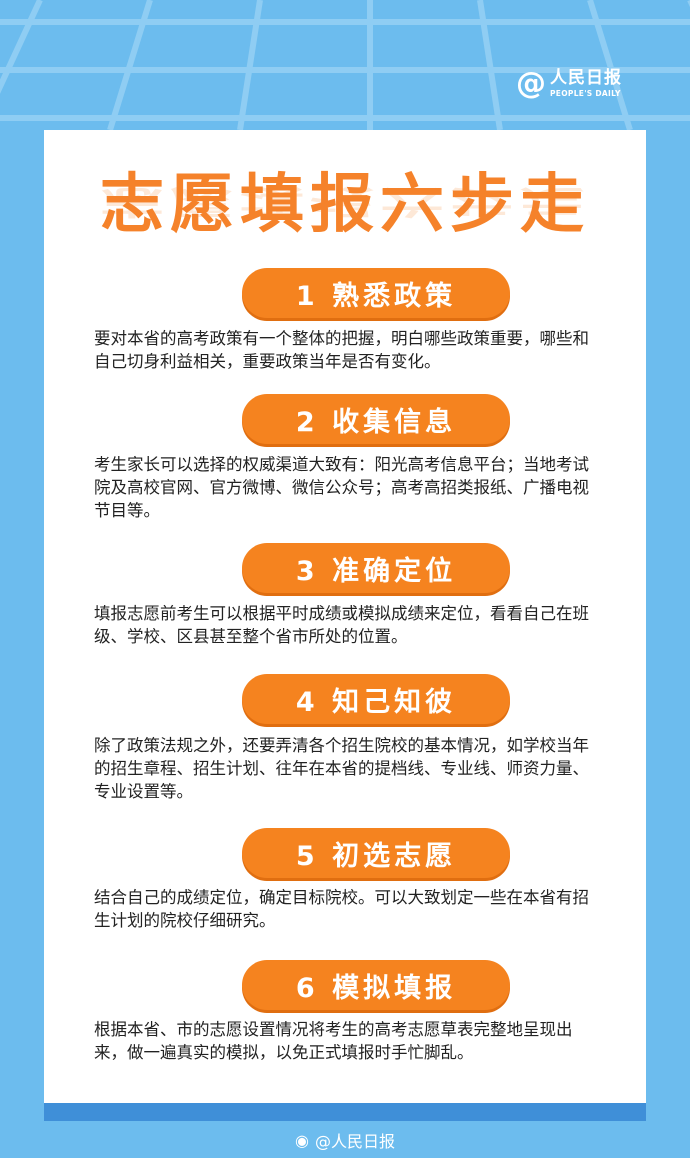 This screenshot has height=1158, width=690. Describe the element at coordinates (586, 78) in the screenshot. I see `logo-name-cn: 人民日报` at that location.